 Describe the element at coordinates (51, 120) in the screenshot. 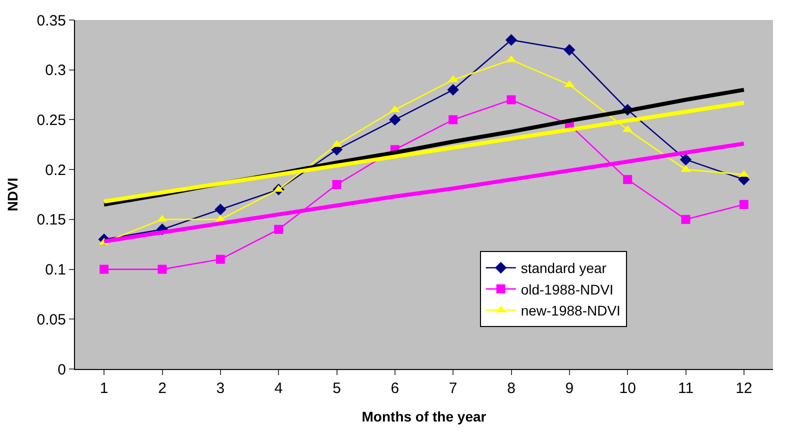

I see `y-tick-label: 0.25` at that location.